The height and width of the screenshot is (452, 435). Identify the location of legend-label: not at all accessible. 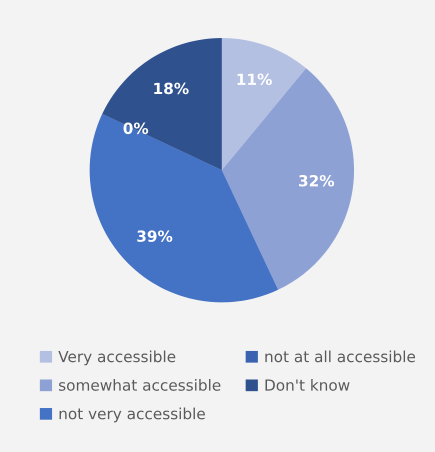
(340, 356).